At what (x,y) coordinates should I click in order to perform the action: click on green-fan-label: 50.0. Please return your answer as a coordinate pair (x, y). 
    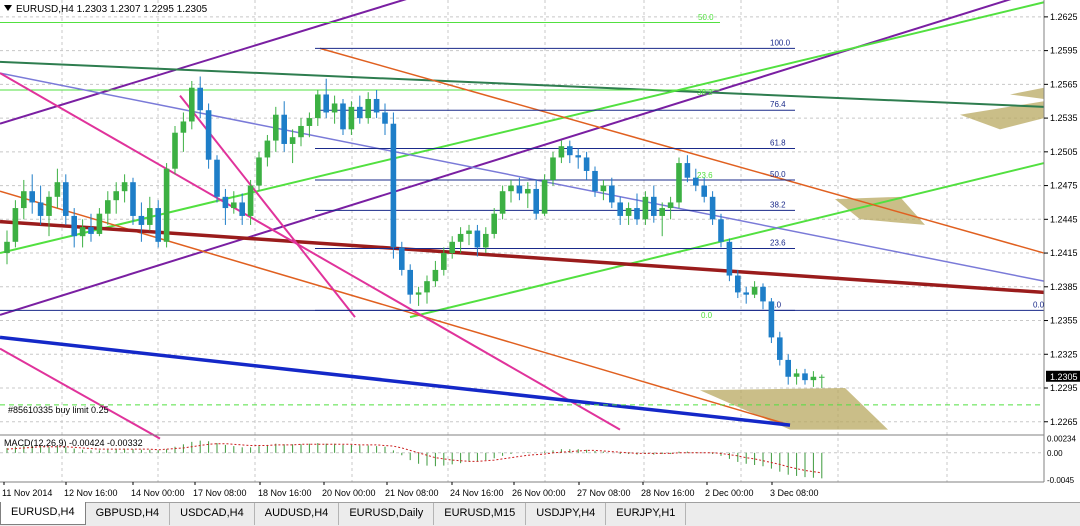
    Looking at the image, I should click on (706, 17).